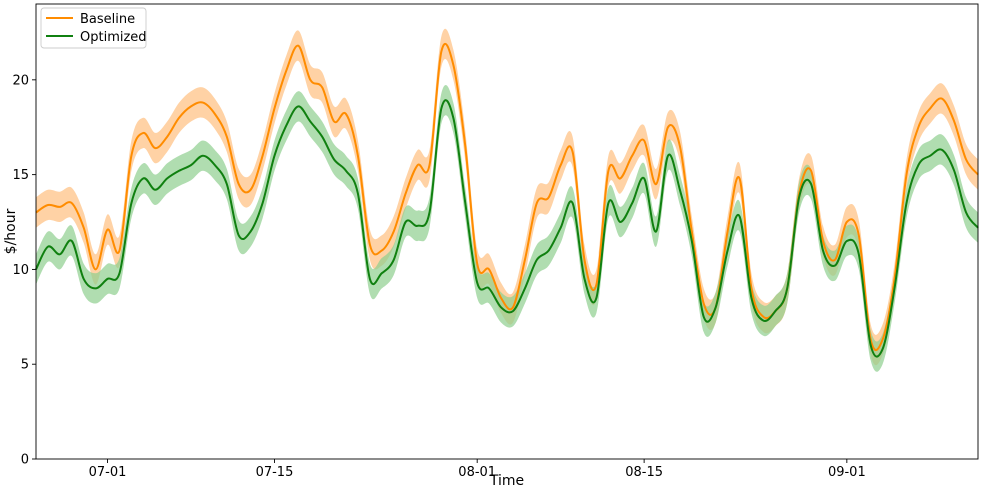  Describe the element at coordinates (275, 472) in the screenshot. I see `x-tick-label: 07-15` at that location.